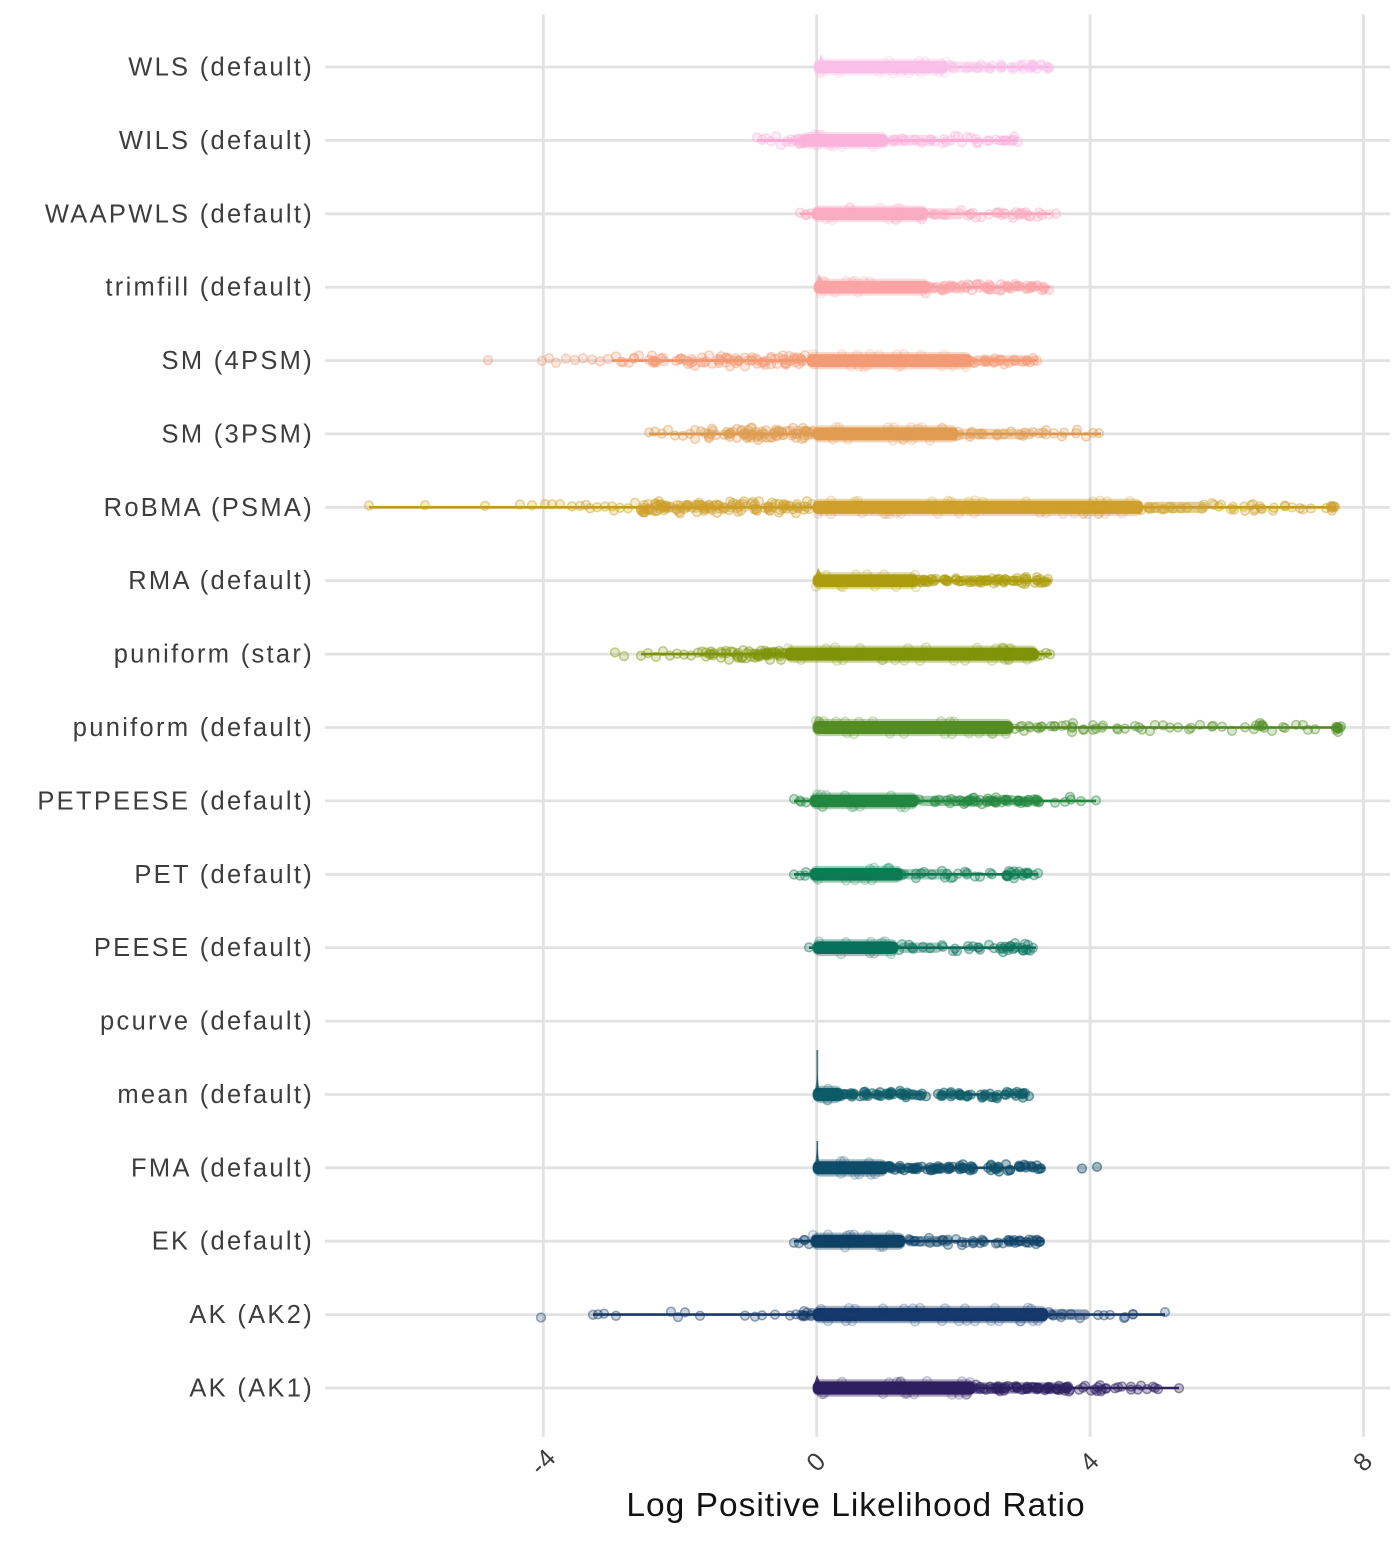 The height and width of the screenshot is (1541, 1400). What do you see at coordinates (224, 875) in the screenshot?
I see `svg-text: PET (default)` at bounding box center [224, 875].